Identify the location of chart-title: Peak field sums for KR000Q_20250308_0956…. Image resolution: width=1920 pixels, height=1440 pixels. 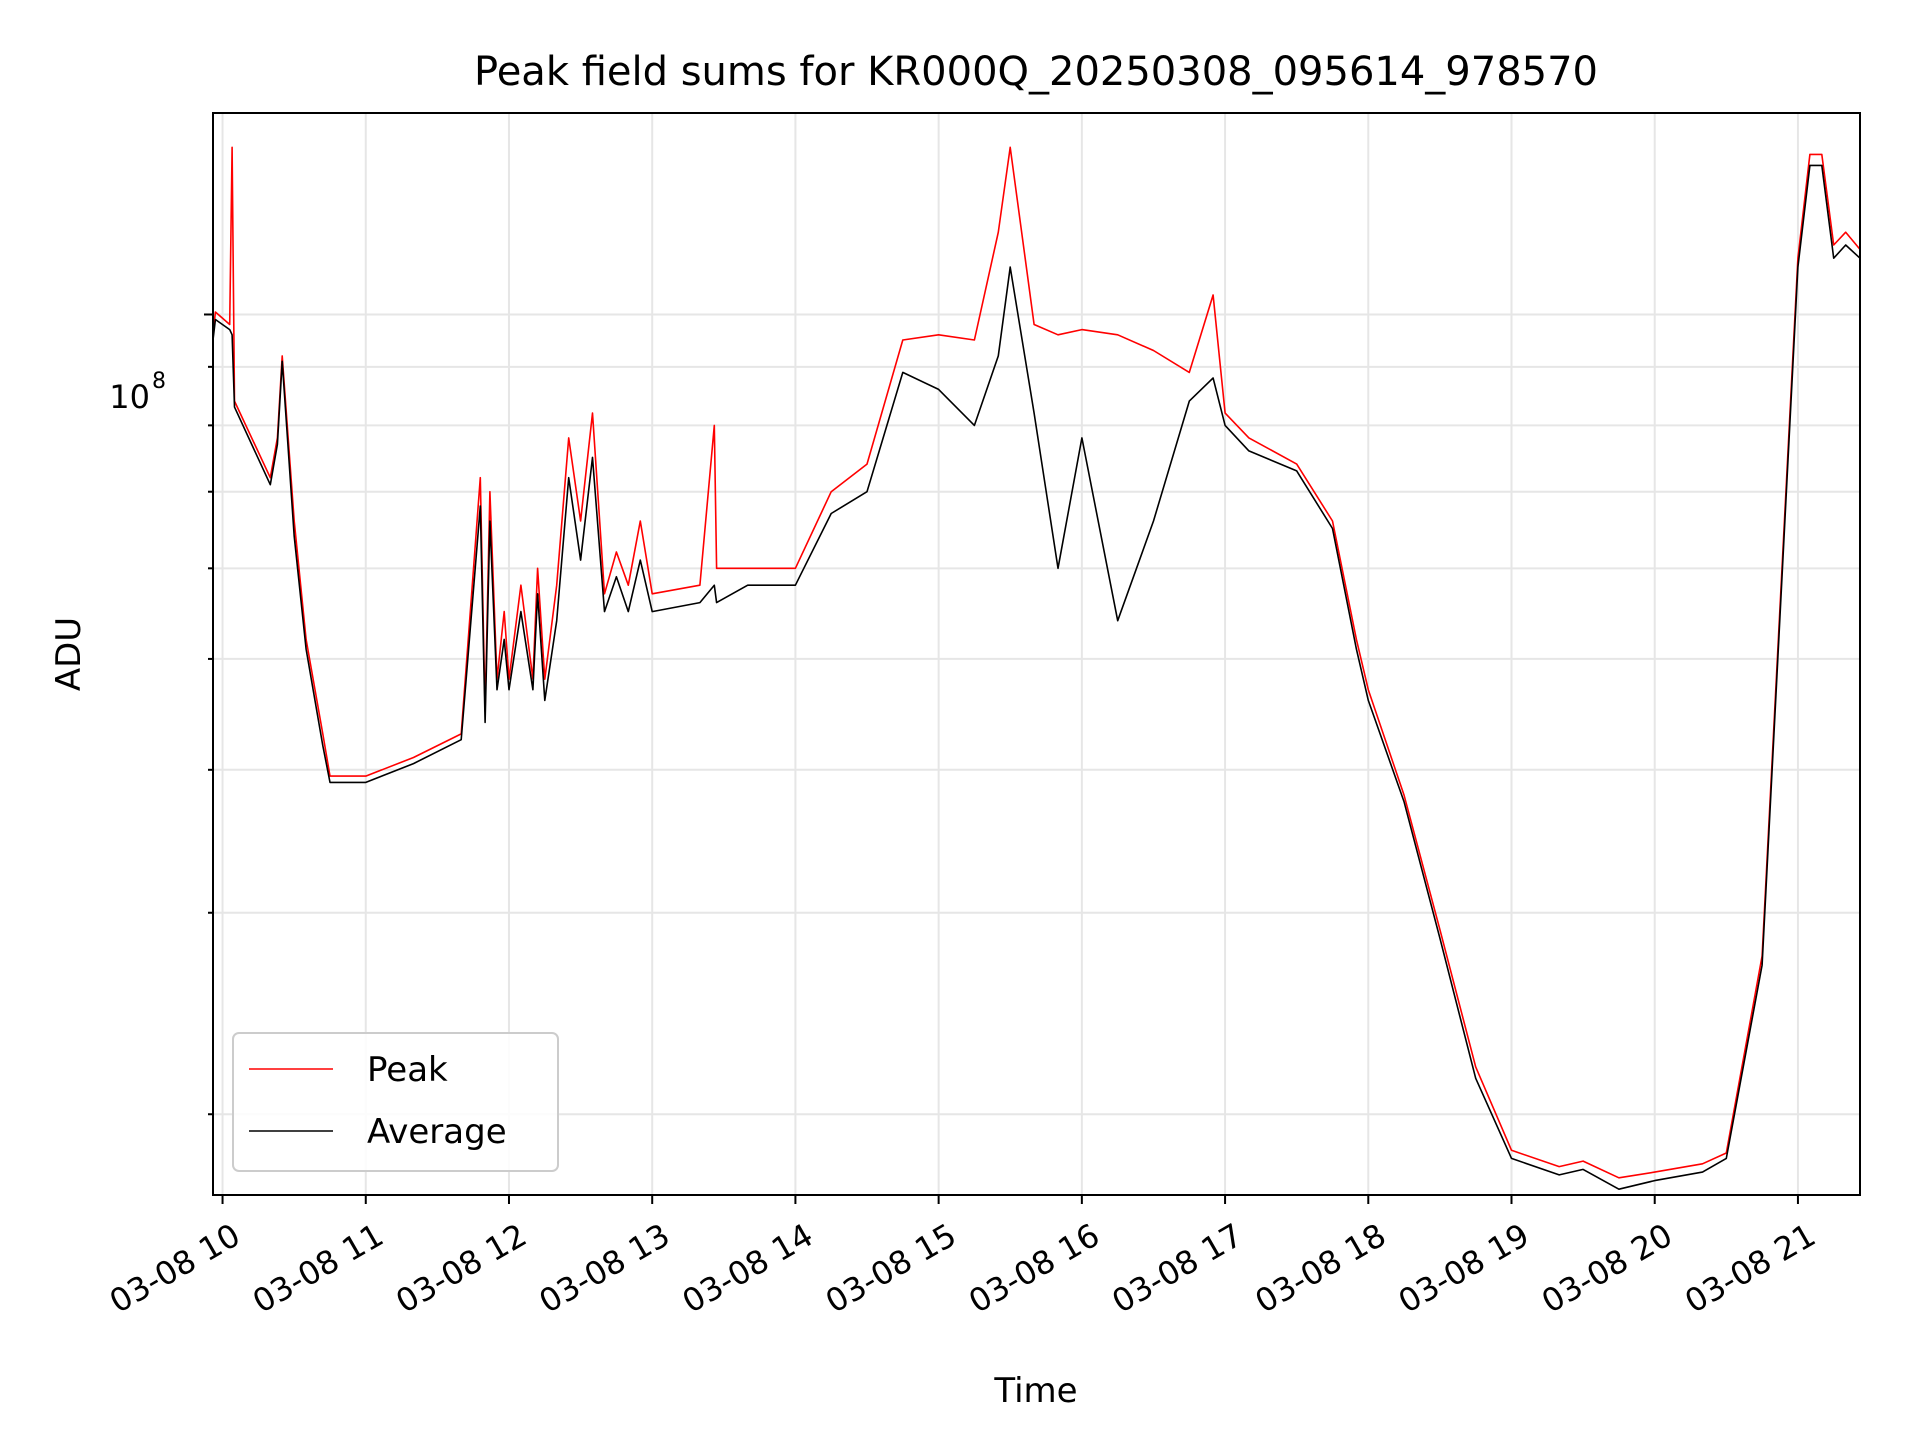
(1036, 72).